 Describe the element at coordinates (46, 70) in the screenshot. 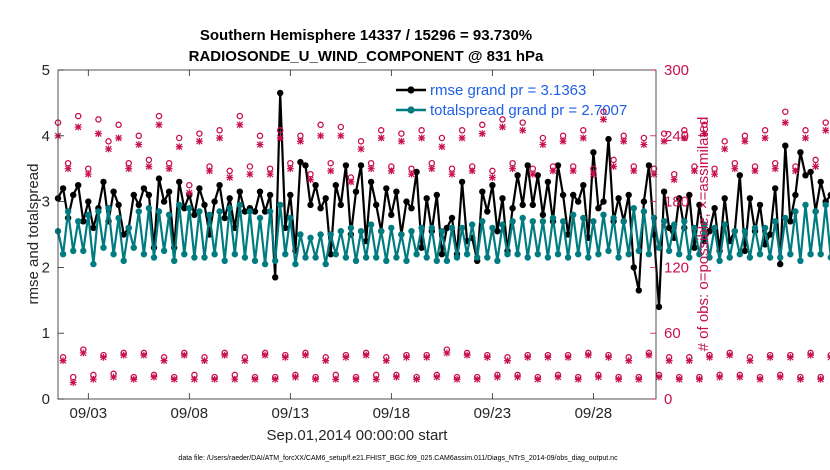

I see `y-left-tick-label: 5` at that location.